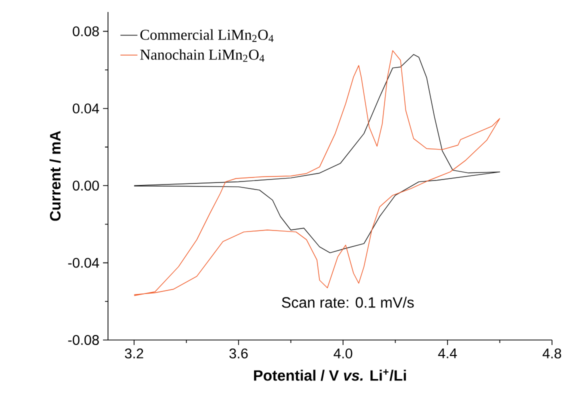 This screenshot has height=407, width=568. I want to click on y-tick-label: 0.08, so click(85, 31).